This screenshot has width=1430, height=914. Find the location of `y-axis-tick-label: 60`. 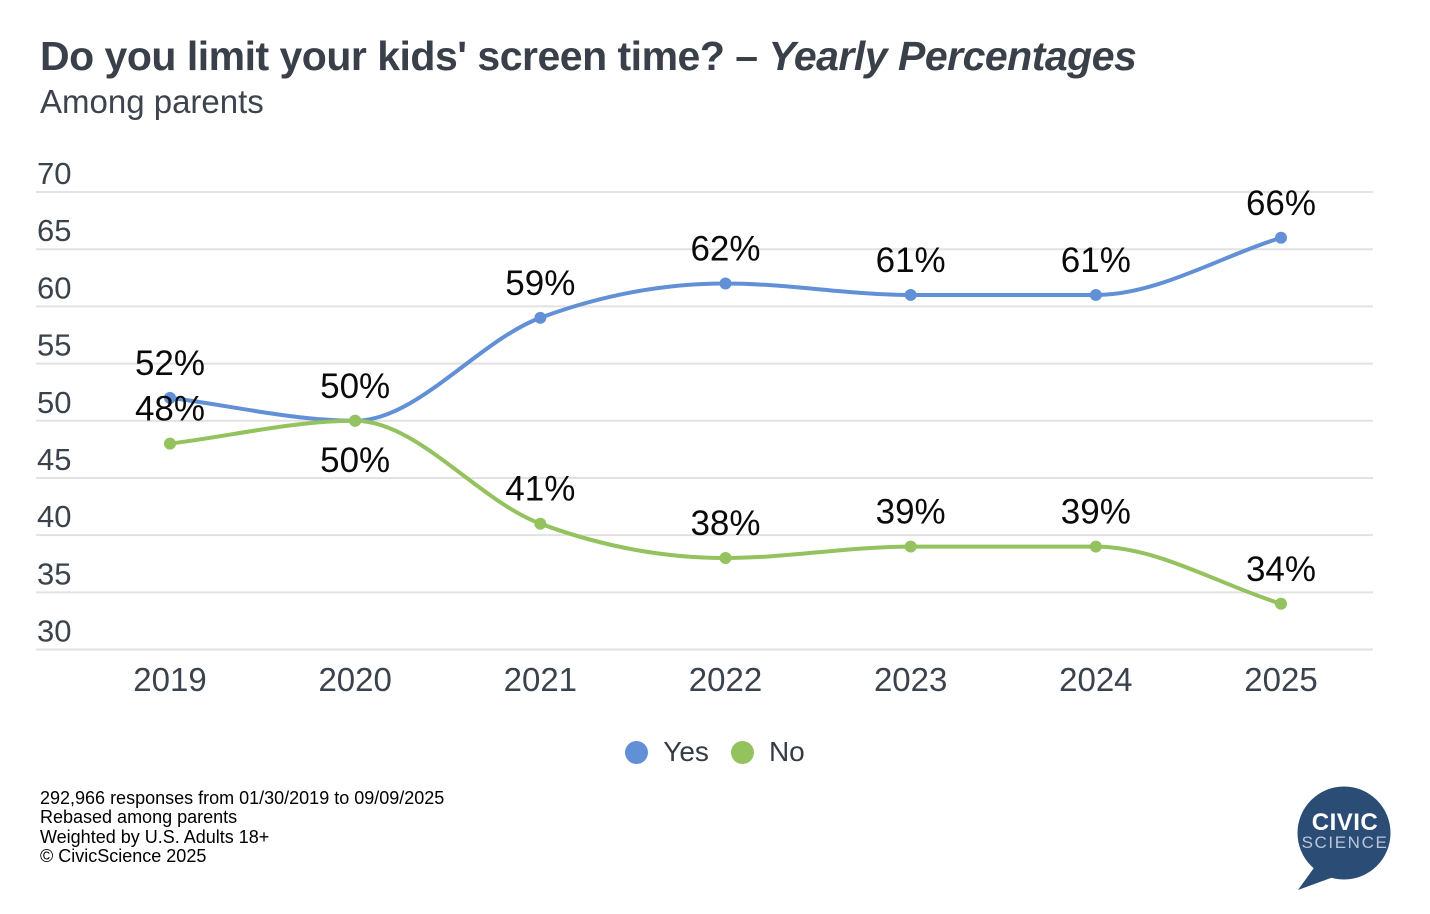

y-axis-tick-label: 60 is located at coordinates (54, 287).